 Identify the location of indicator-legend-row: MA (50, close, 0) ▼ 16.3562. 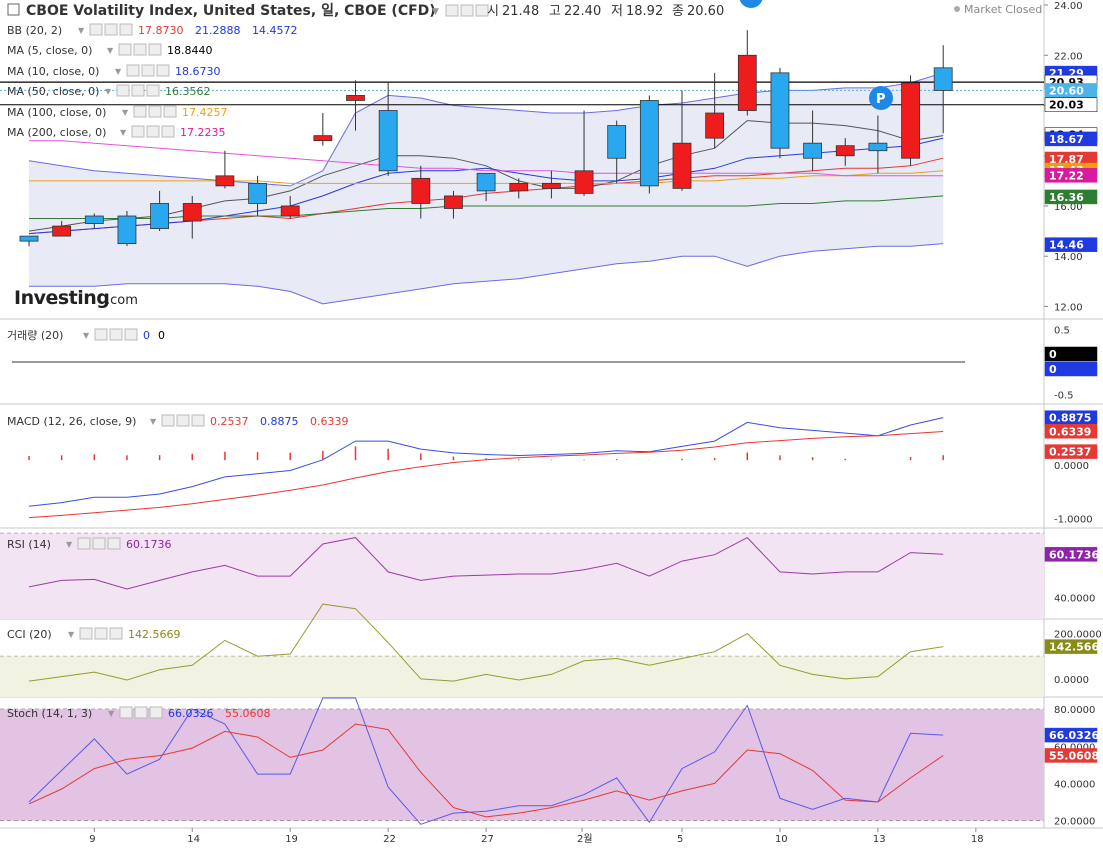
(109, 91).